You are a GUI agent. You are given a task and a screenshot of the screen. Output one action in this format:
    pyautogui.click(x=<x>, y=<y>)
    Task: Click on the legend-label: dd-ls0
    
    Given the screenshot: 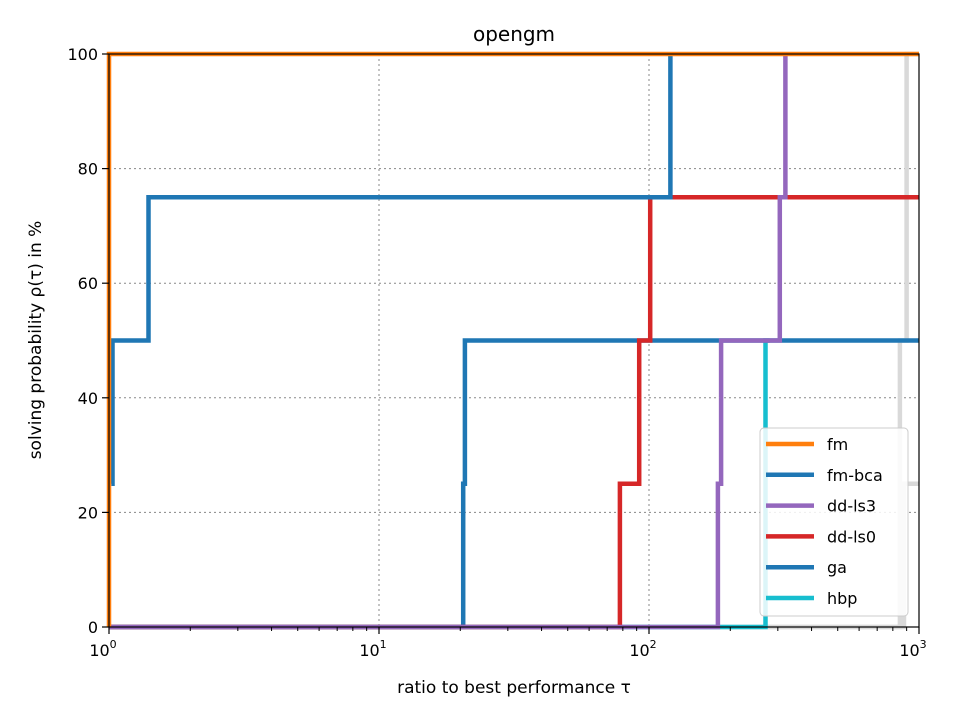 What is the action you would take?
    pyautogui.click(x=851, y=536)
    